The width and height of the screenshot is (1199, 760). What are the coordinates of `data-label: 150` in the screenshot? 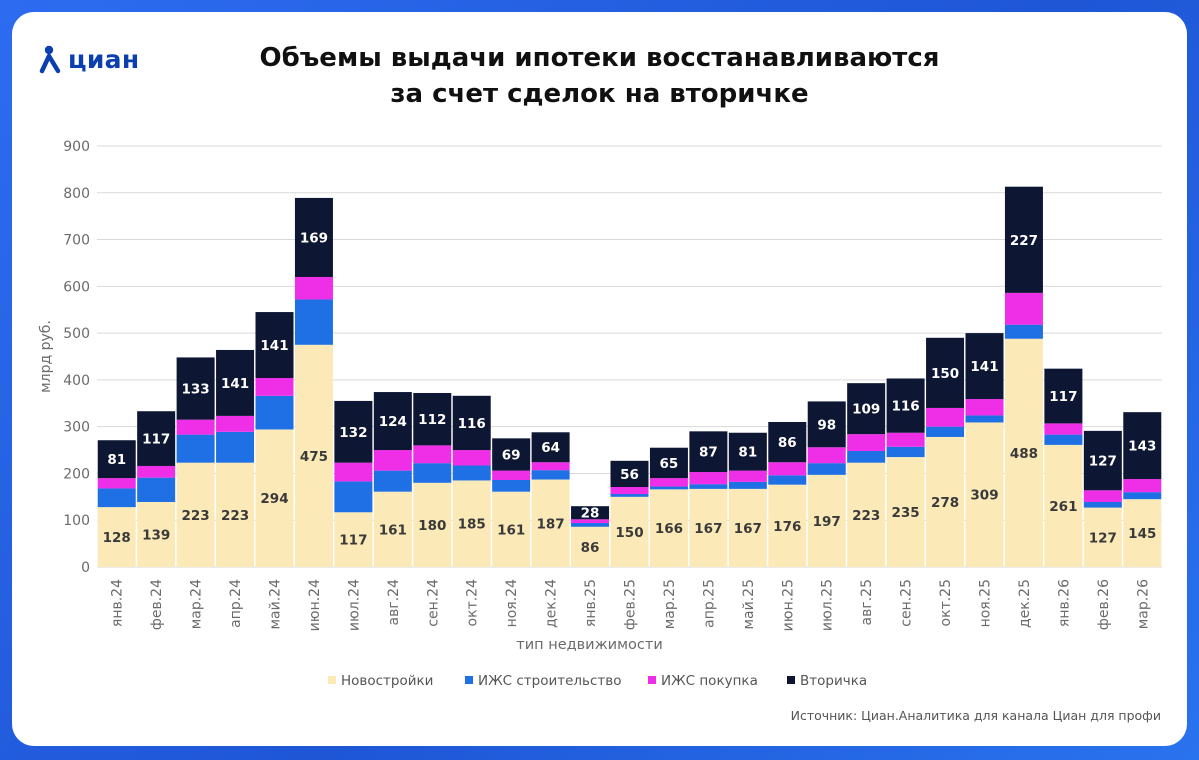 It's located at (945, 374).